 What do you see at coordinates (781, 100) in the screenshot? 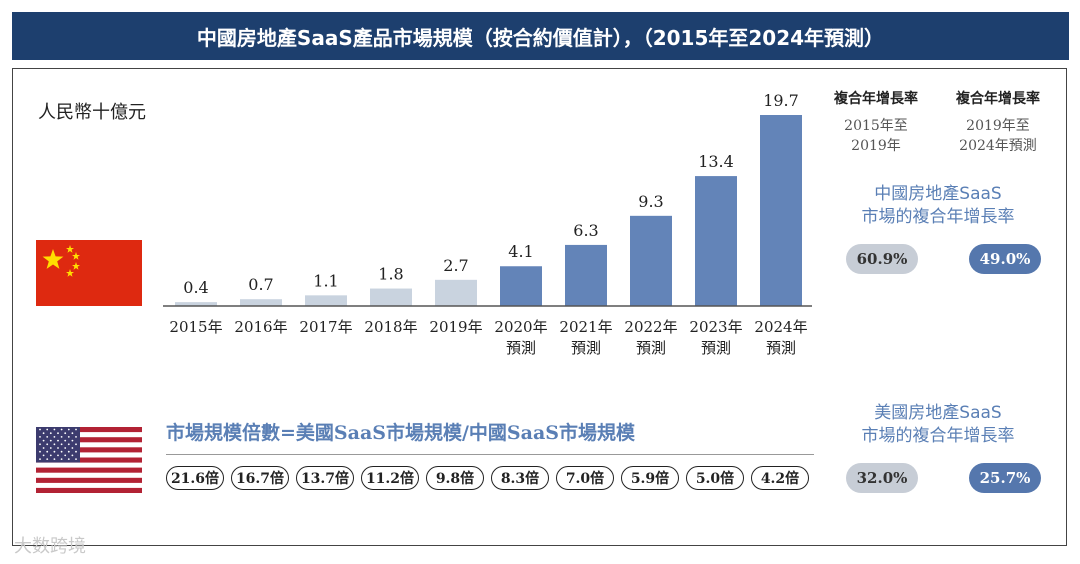
I see `value-label-9: 19.7` at bounding box center [781, 100].